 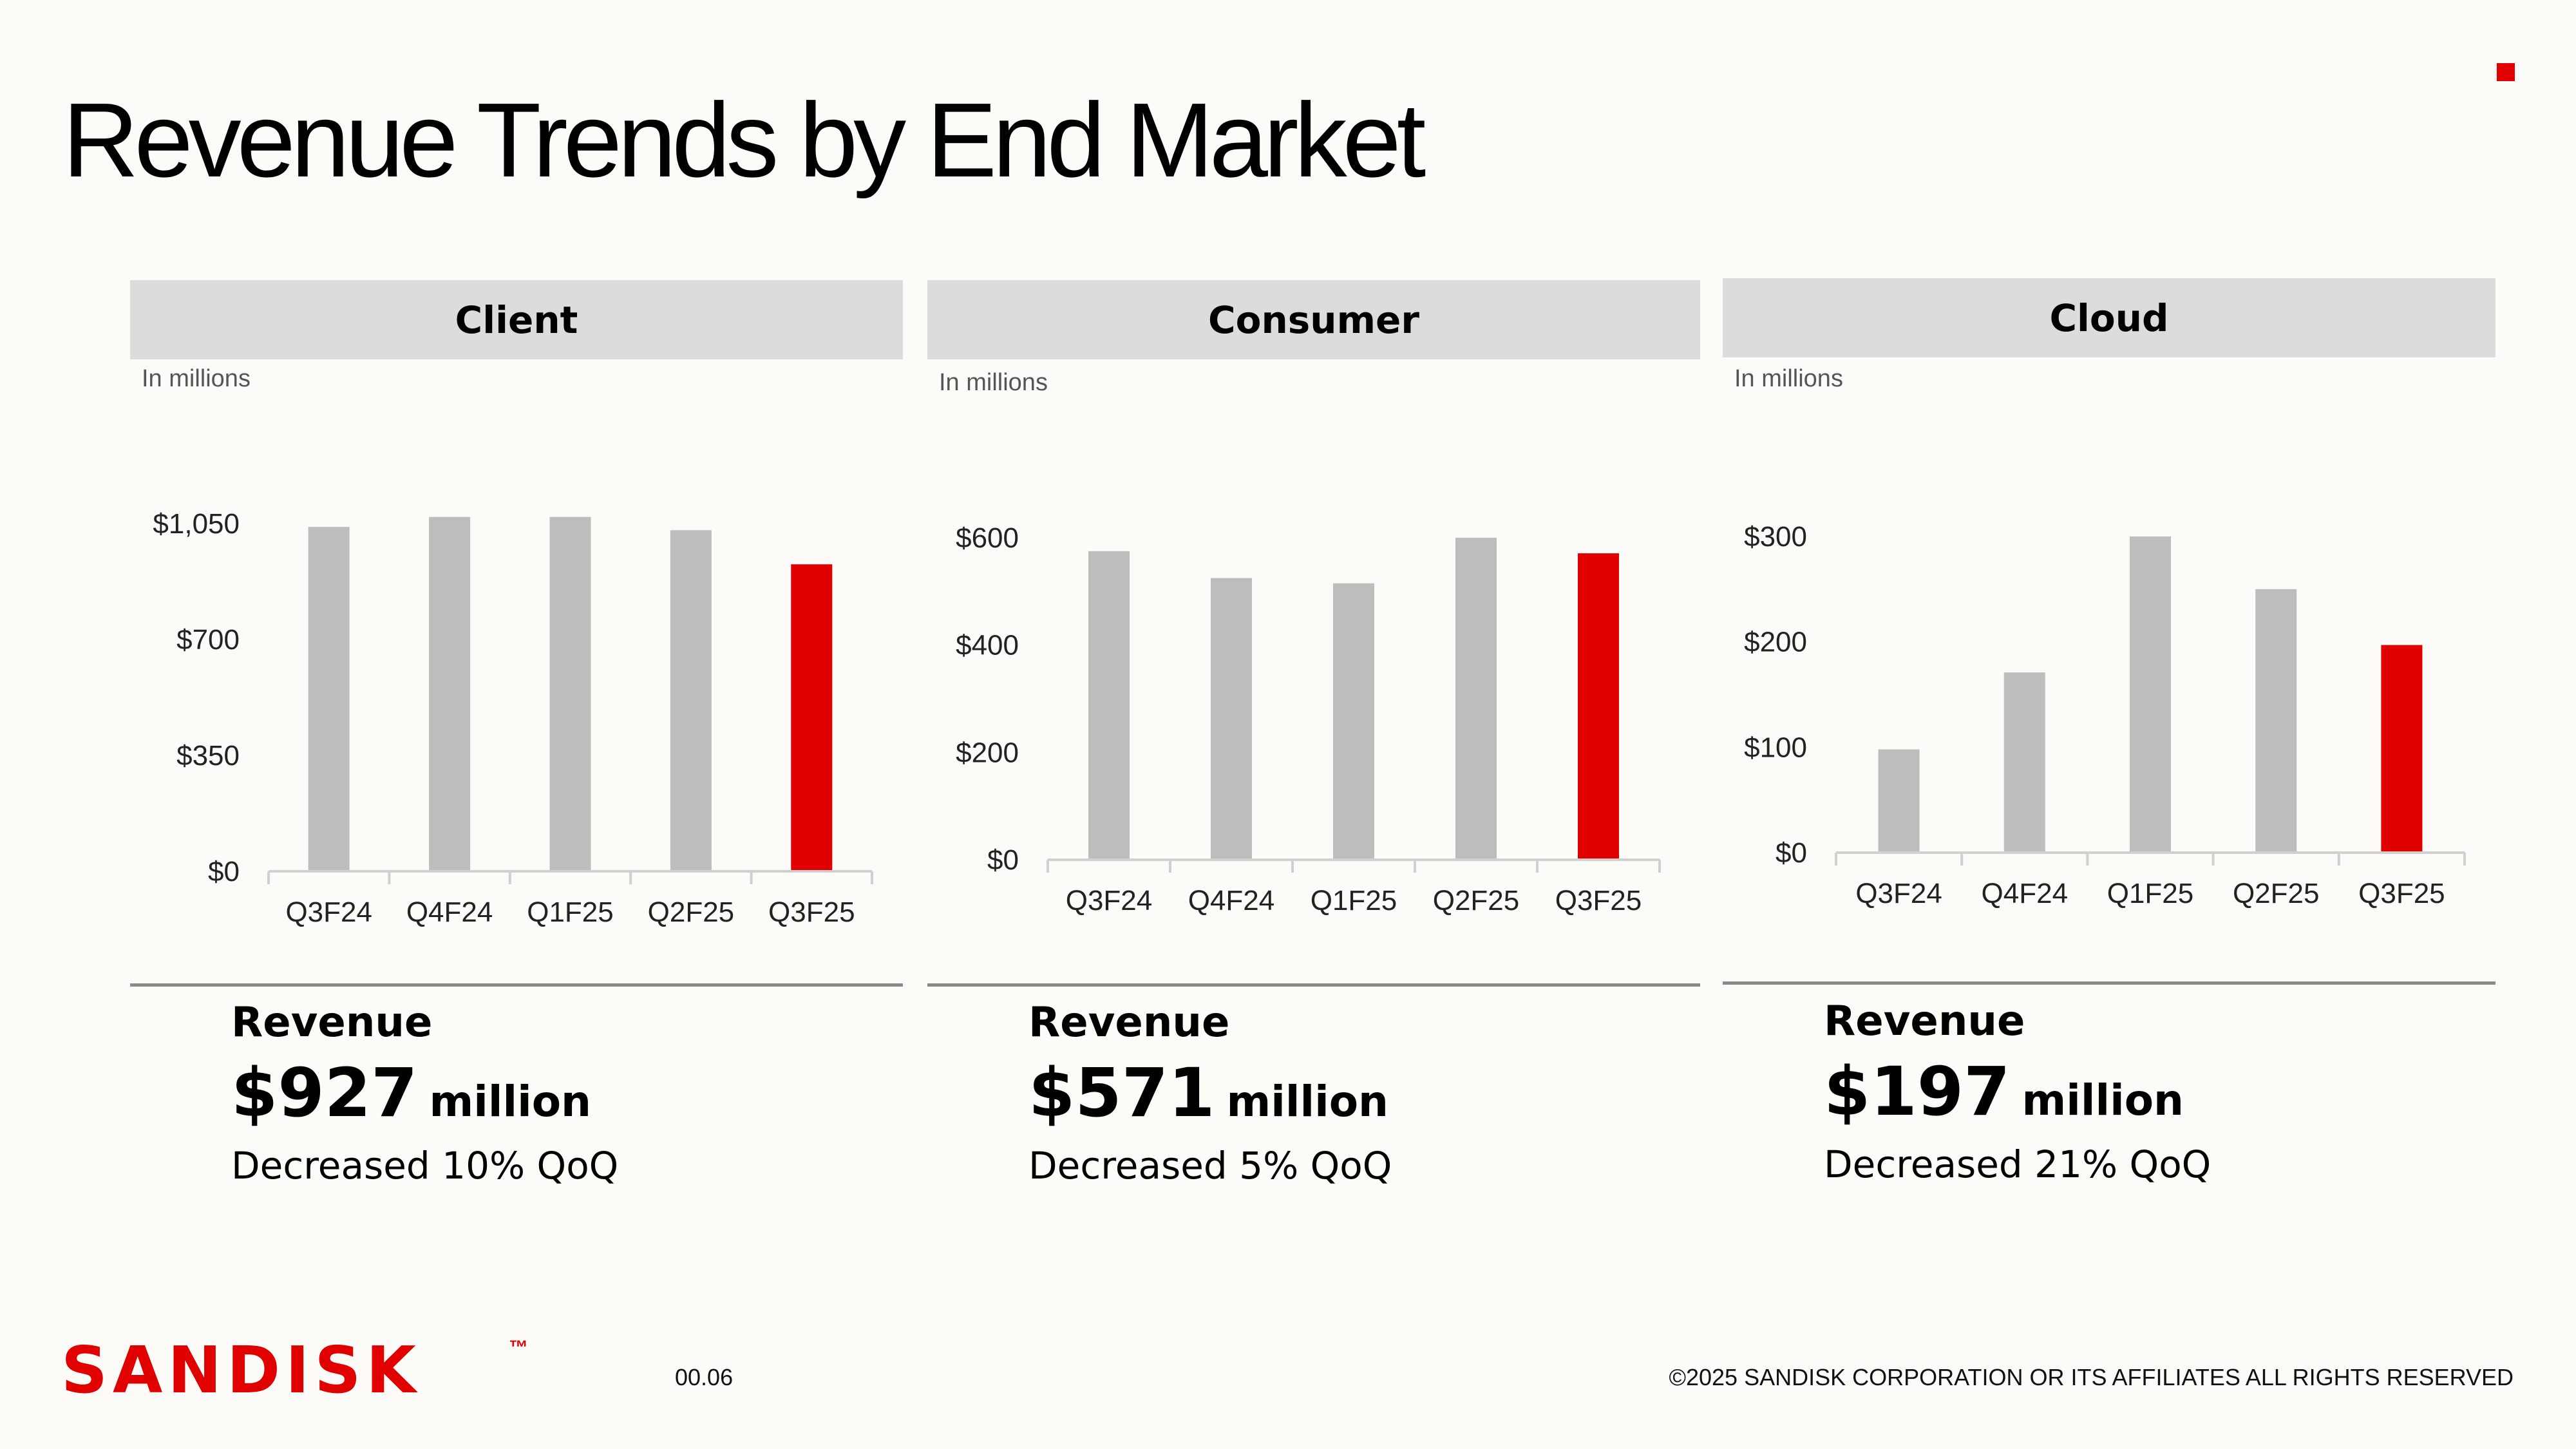 I want to click on revenue-change: Decreased 10% QoQ, so click(x=425, y=1165).